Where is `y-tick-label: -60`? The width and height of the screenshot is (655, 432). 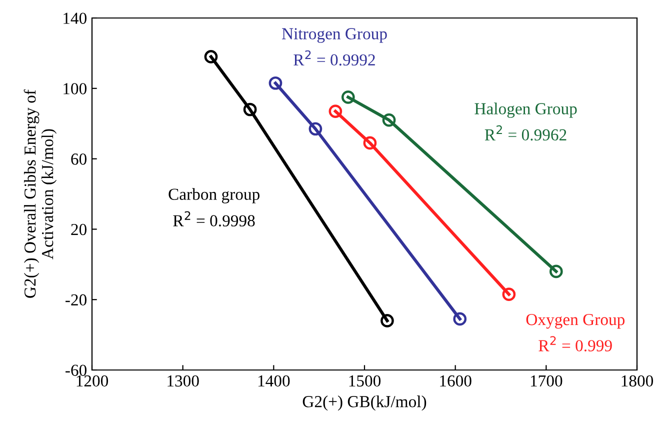 y-tick-label: -60 is located at coordinates (76, 370).